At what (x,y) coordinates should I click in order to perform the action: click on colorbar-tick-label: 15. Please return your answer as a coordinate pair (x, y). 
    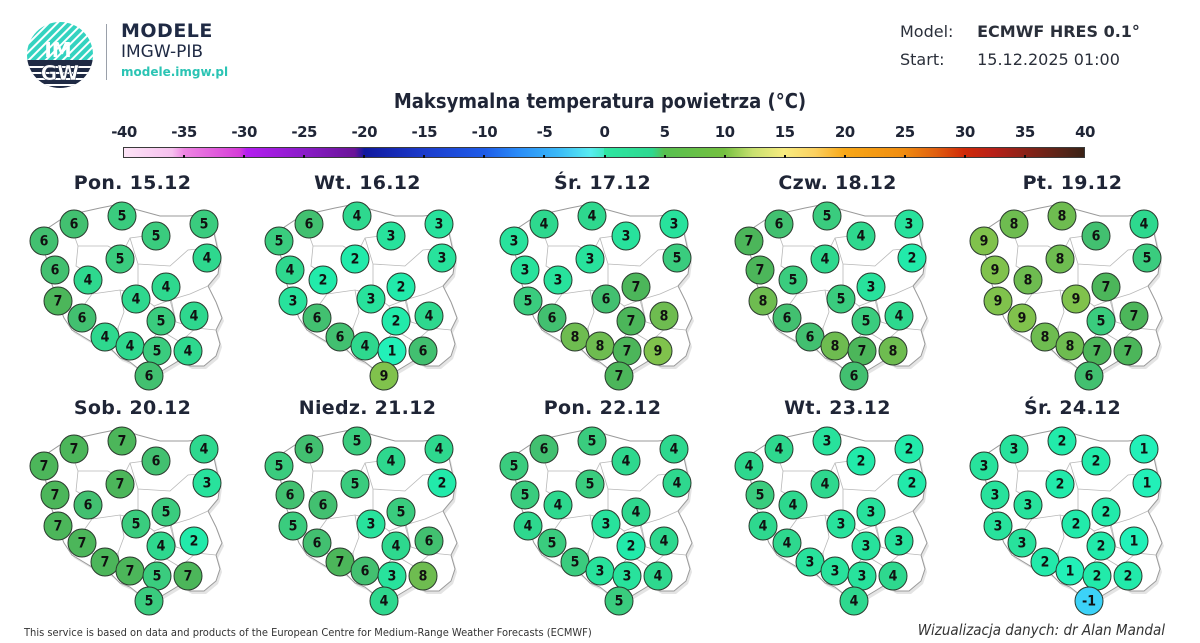
    Looking at the image, I should click on (784, 132).